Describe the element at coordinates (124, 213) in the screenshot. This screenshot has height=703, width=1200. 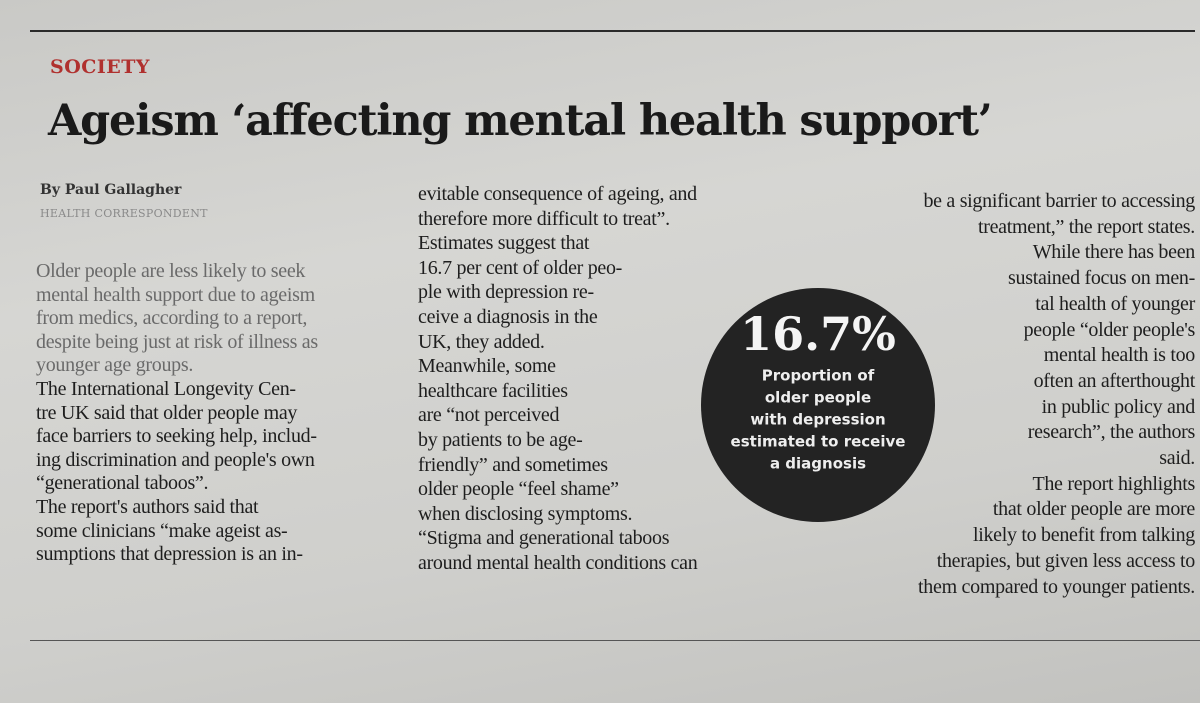
I see `role: HEALTH CORRESPONDENT` at that location.